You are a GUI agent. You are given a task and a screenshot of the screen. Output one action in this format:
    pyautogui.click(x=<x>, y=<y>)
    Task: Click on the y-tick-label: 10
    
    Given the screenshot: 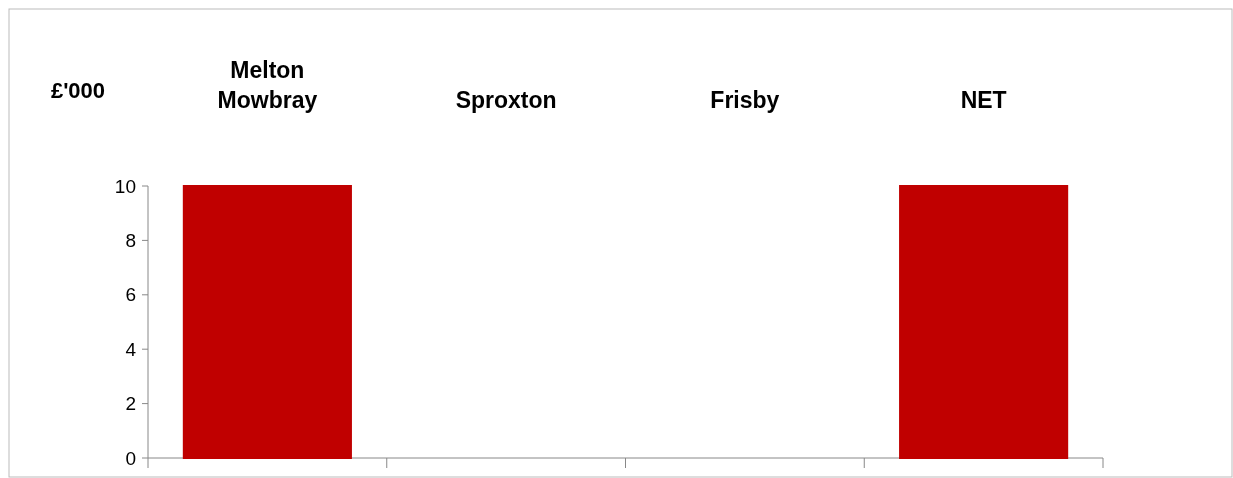 What is the action you would take?
    pyautogui.click(x=125, y=186)
    